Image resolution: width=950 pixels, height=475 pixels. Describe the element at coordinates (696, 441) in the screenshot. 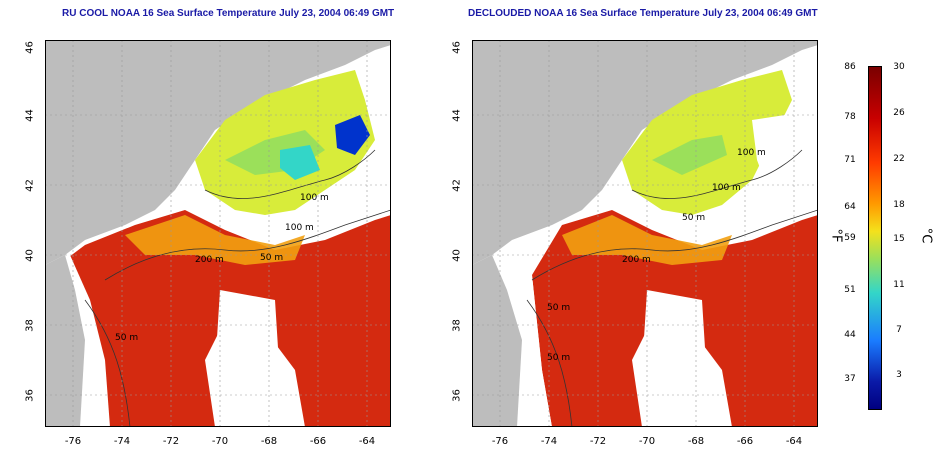

I see `right-lon-tick--68: -68` at that location.